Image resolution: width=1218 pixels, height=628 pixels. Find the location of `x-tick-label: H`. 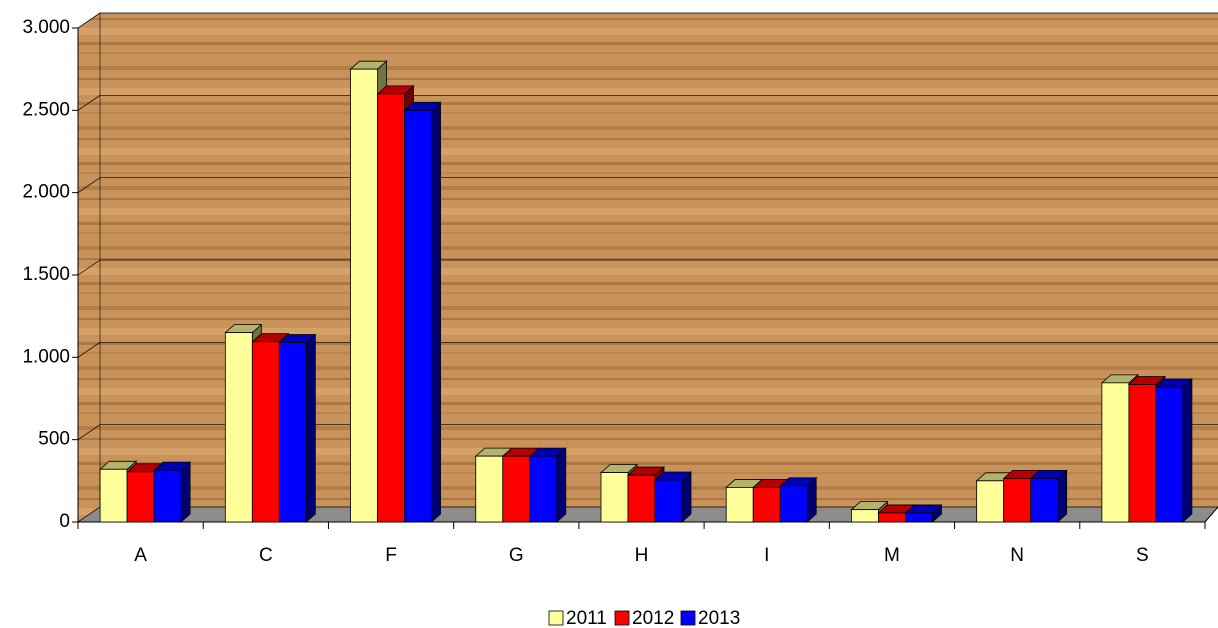

x-tick-label: H is located at coordinates (642, 555).